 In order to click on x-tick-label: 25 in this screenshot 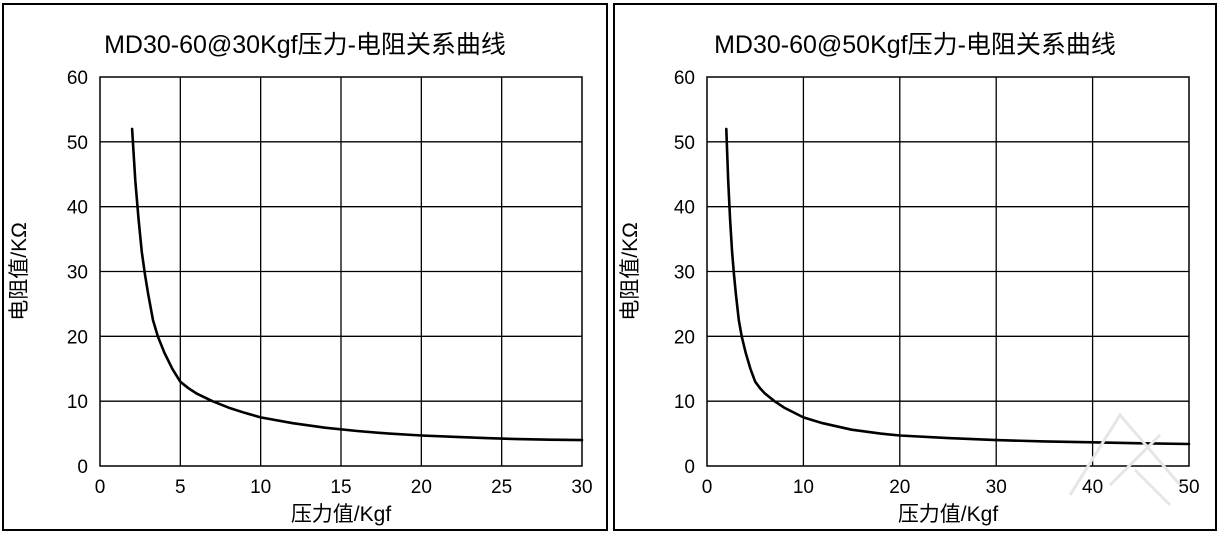, I will do `click(501, 487)`.